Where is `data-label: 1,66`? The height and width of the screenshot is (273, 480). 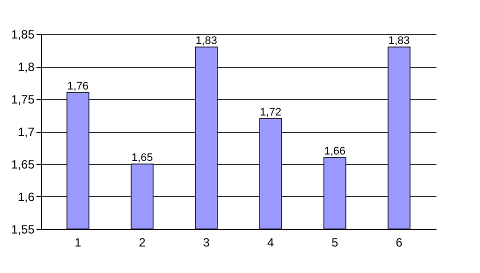
data-label: 1,66 is located at coordinates (335, 152).